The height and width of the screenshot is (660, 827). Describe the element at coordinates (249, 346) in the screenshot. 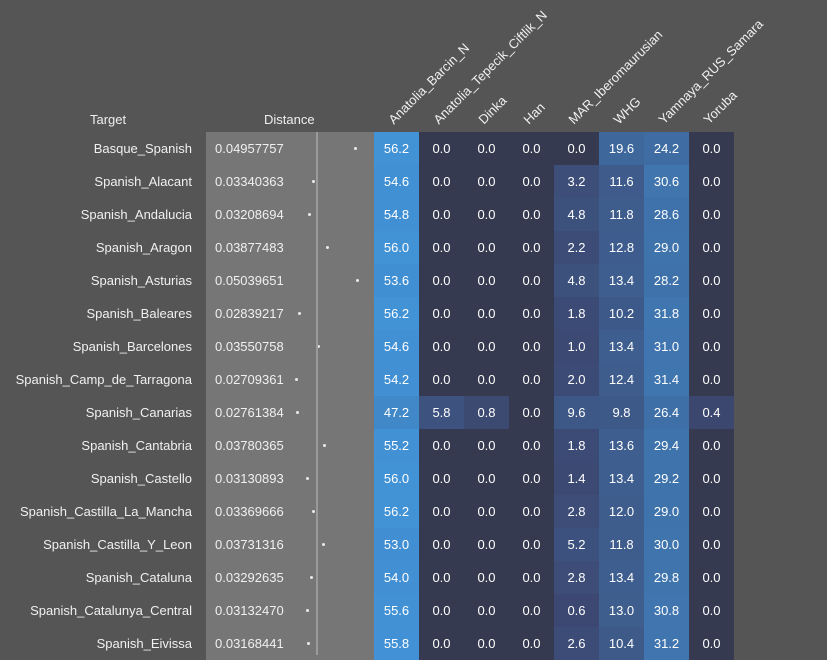

I see `distance-value: 0.03550758` at that location.